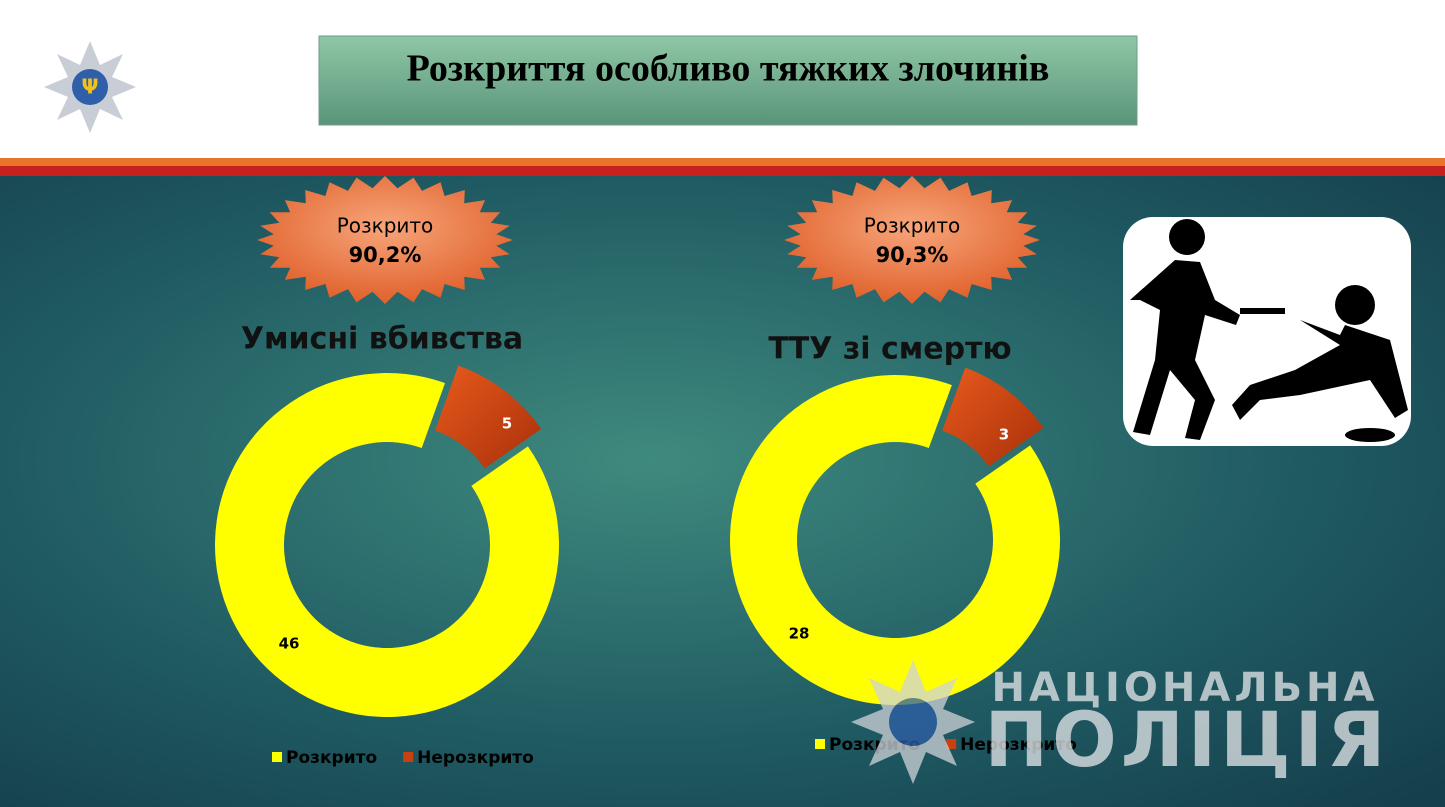 The width and height of the screenshot is (1445, 807). What do you see at coordinates (1184, 688) in the screenshot?
I see `watermark-line1: НАЦІОНАЛЬНА` at bounding box center [1184, 688].